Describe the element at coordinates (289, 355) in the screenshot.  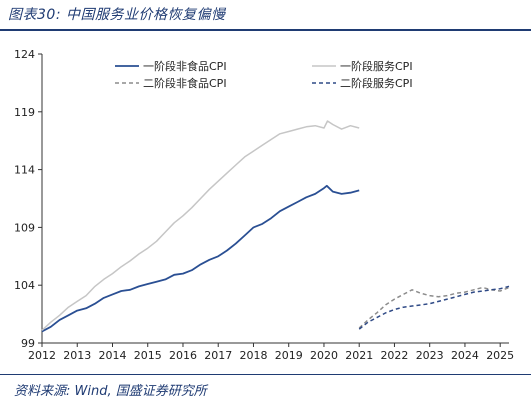
I see `x-tick-label: 2019` at that location.